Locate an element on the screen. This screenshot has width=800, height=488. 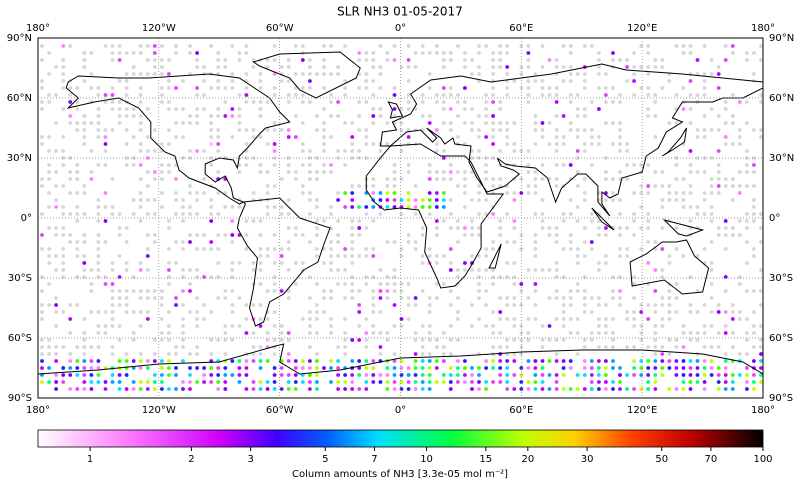
lat-tick-label: 60°S is located at coordinates (20, 338).